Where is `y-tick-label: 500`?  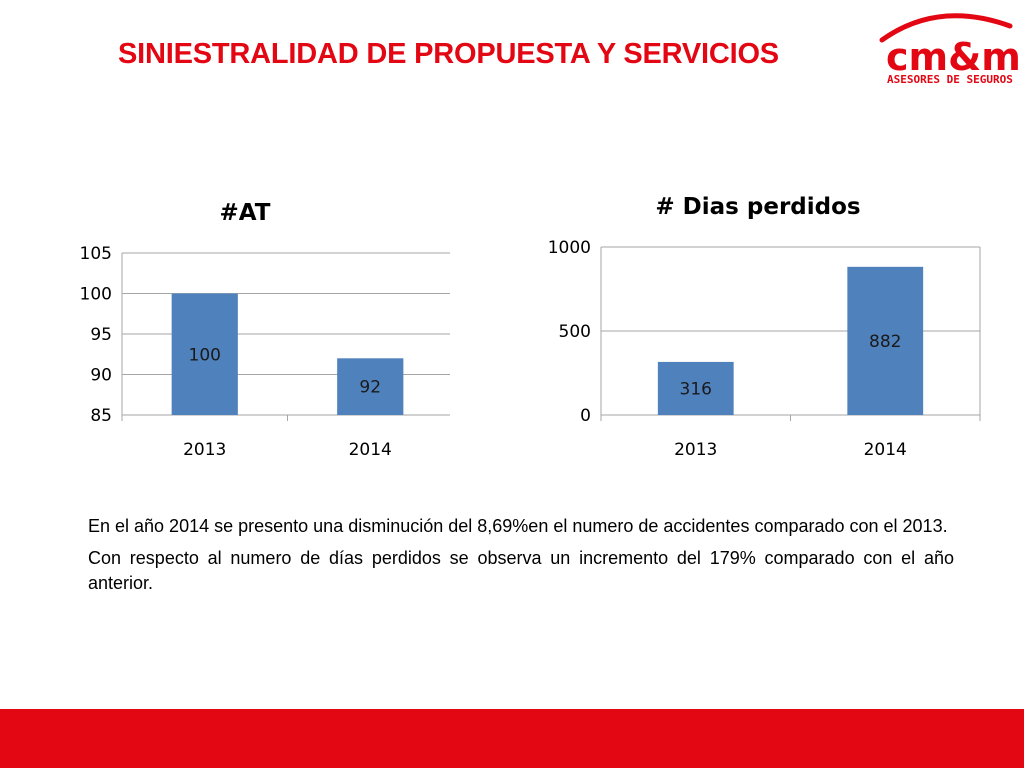
y-tick-label: 500 is located at coordinates (575, 332).